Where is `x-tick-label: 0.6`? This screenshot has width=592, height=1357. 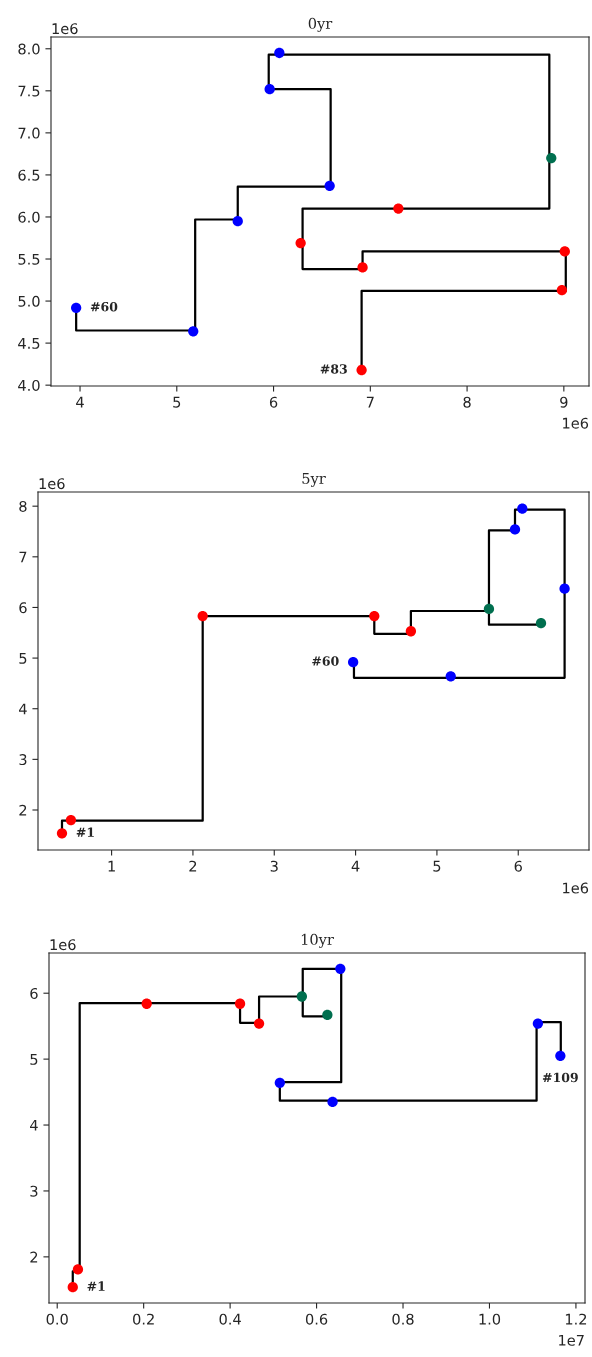 x-tick-label: 0.6 is located at coordinates (316, 1319).